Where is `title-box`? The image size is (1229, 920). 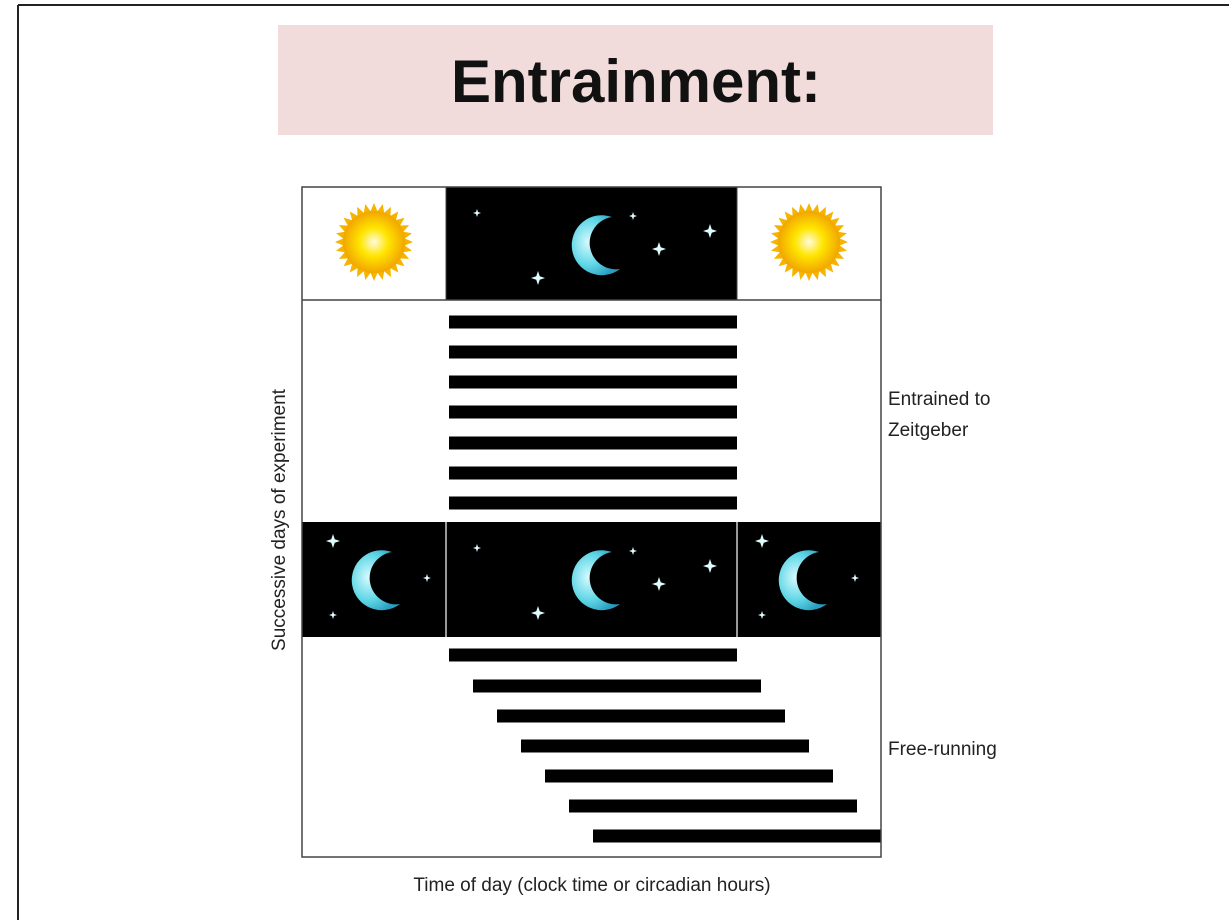 title-box is located at coordinates (635, 80).